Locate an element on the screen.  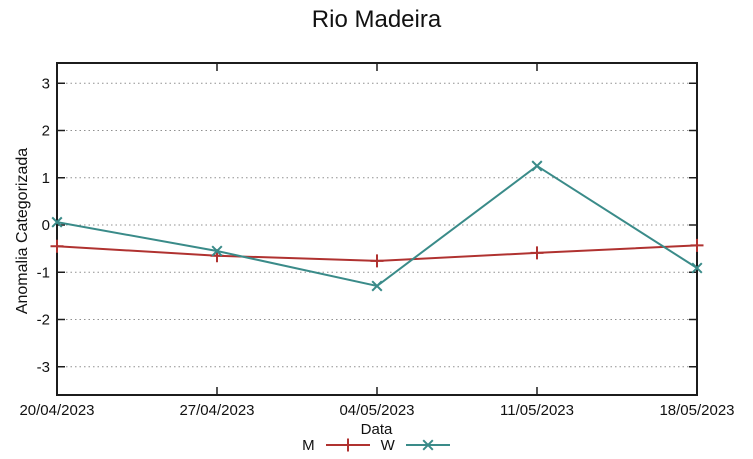
y-tick-label: -3 is located at coordinates (43, 367).